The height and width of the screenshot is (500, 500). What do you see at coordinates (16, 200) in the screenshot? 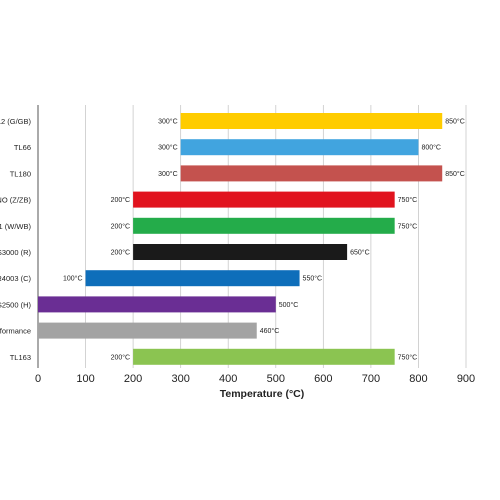
I see `category-label: NO (Z/ZB)` at bounding box center [16, 200].